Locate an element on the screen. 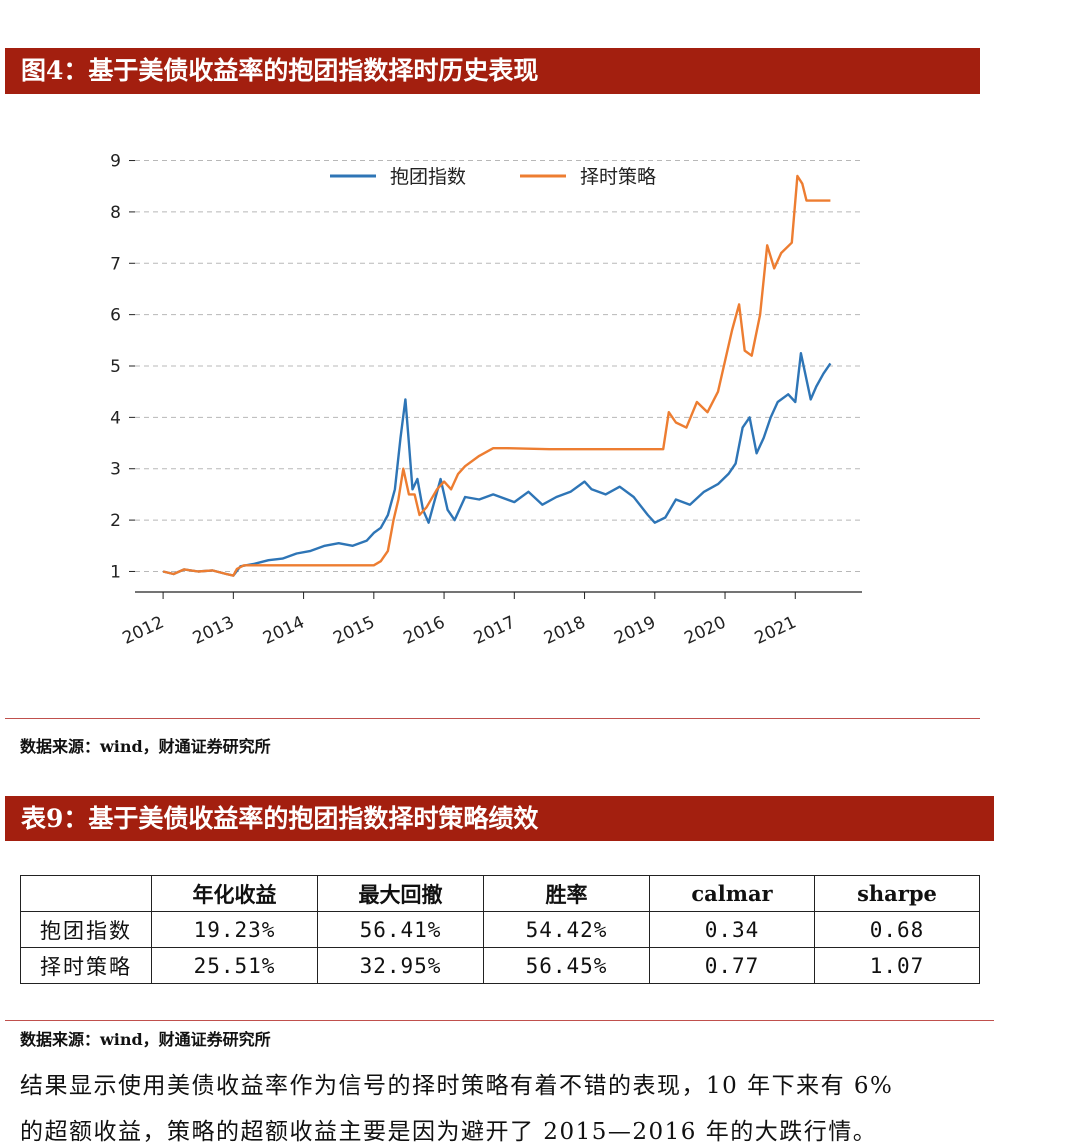  table-cell: 19.23% is located at coordinates (234, 929).